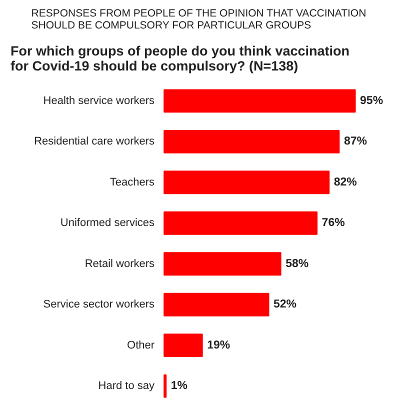 Image resolution: width=397 pixels, height=416 pixels. I want to click on y-tick-label: Teachers, so click(133, 182).